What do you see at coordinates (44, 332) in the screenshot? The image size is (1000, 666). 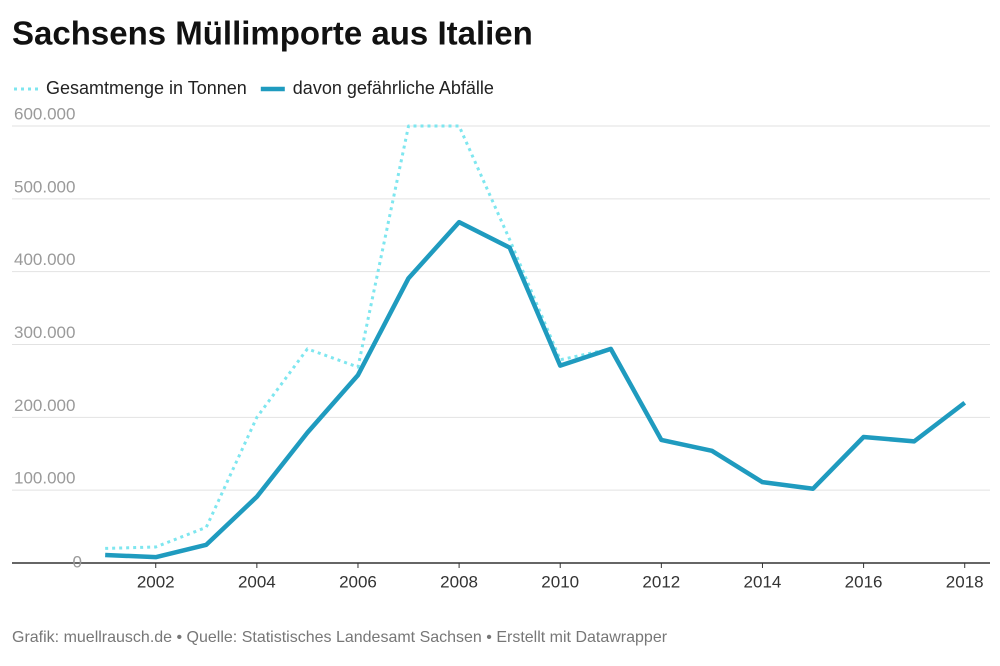 I see `y-tick-label: 300.000` at bounding box center [44, 332].